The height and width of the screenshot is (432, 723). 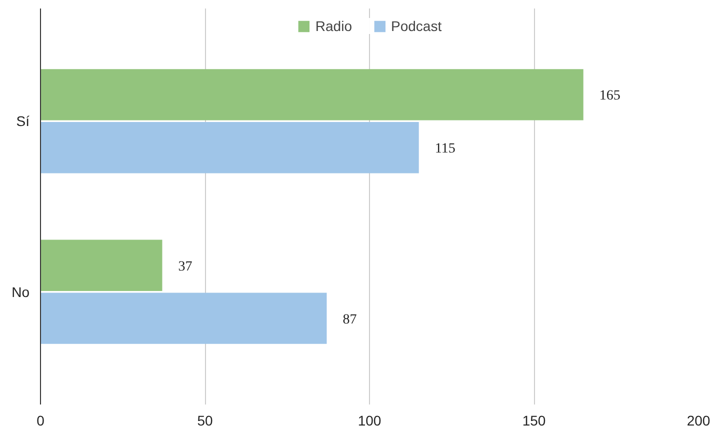 I want to click on data-label: 87, so click(x=349, y=320).